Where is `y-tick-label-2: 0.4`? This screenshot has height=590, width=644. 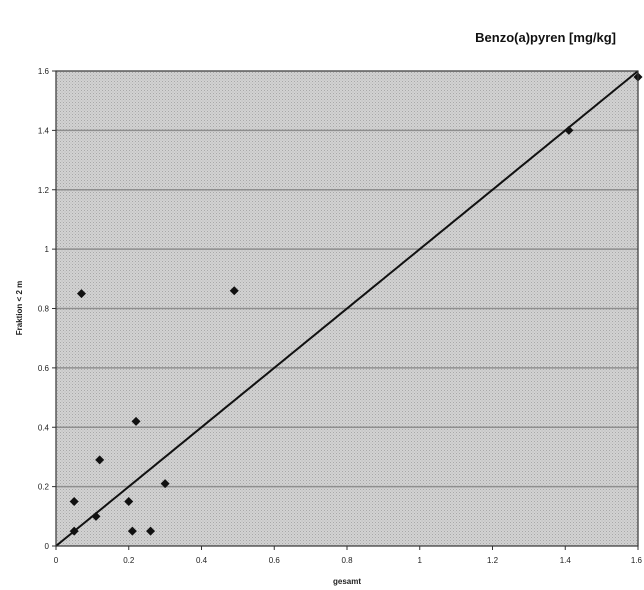
y-tick-label-2: 0.4 is located at coordinates (44, 427).